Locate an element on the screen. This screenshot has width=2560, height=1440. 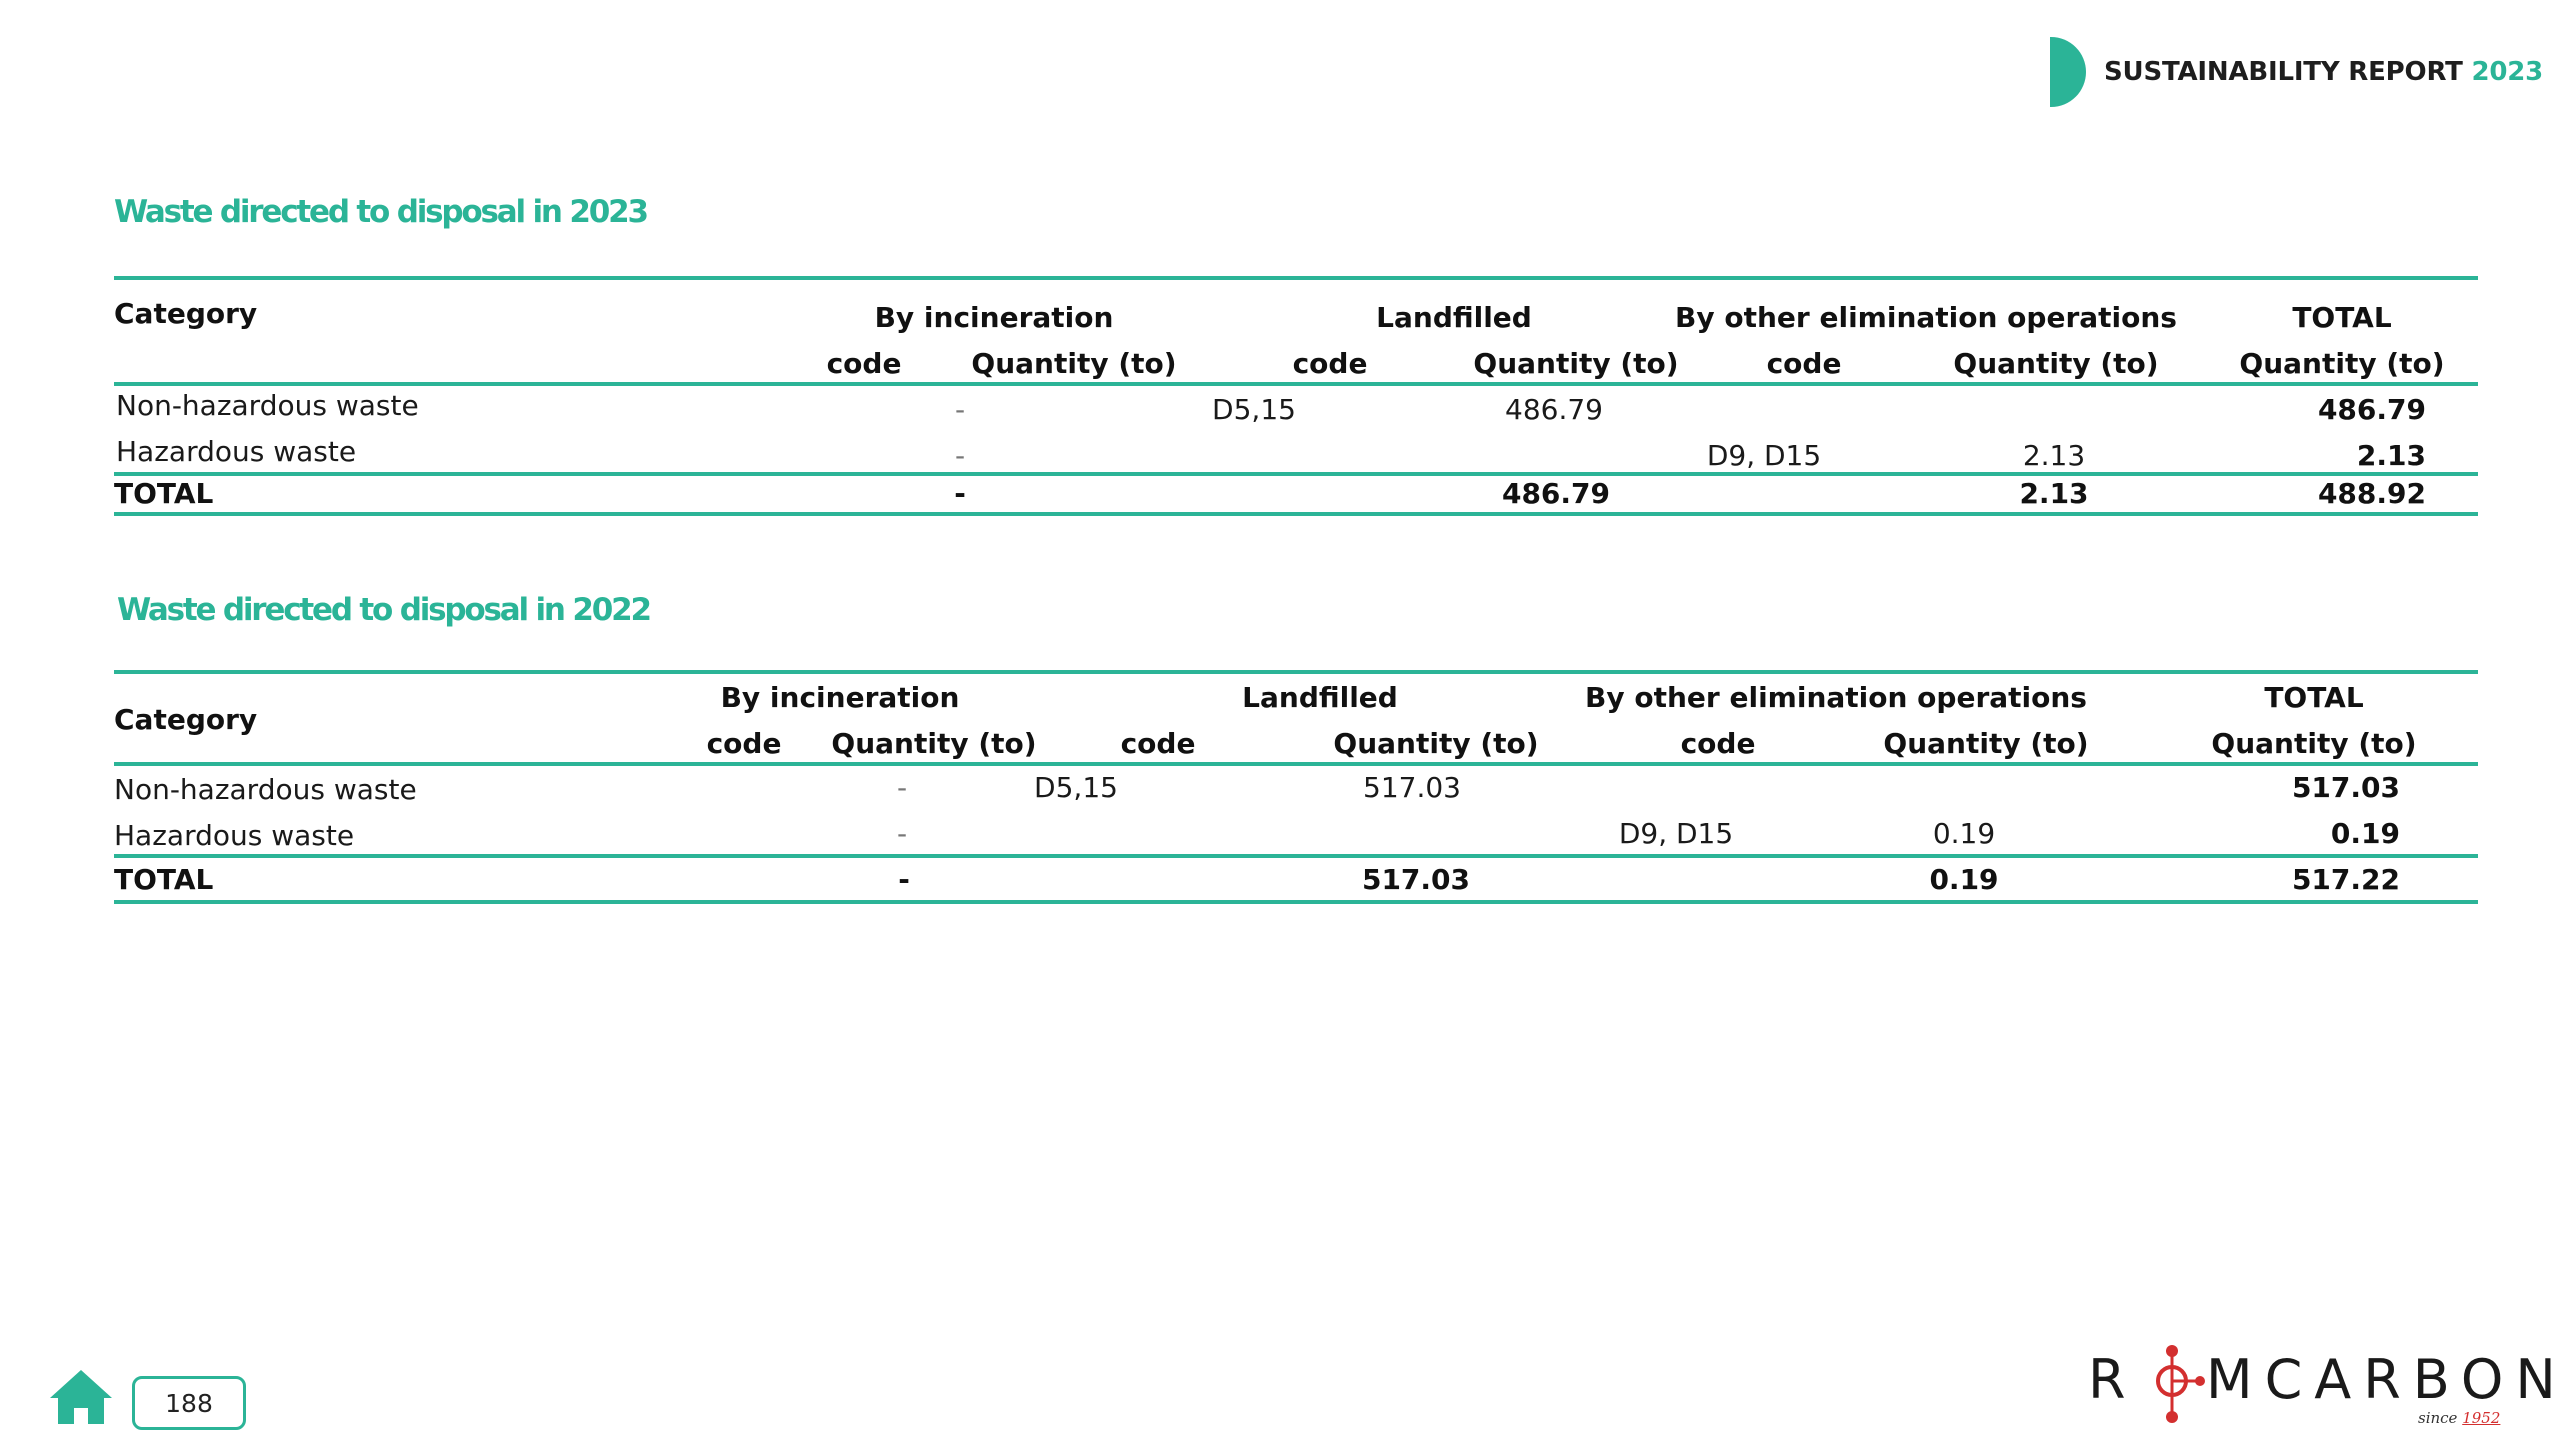
report-label: SUSTAINABILITY REPORT is located at coordinates (2283, 72).